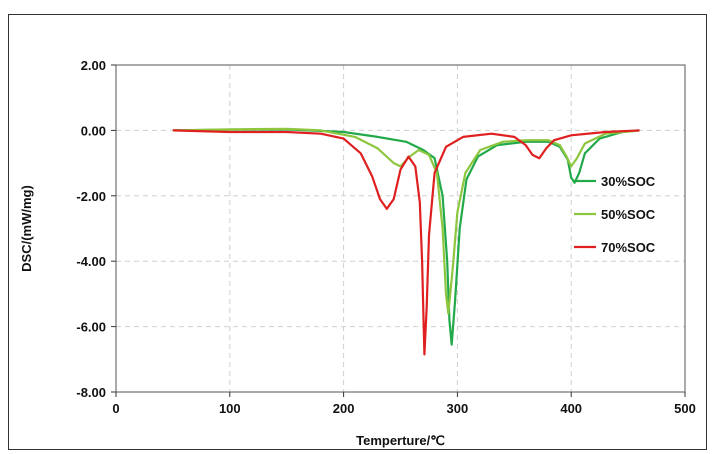 Image resolution: width=718 pixels, height=454 pixels. What do you see at coordinates (93, 65) in the screenshot?
I see `y-tick-label: 2.00` at bounding box center [93, 65].